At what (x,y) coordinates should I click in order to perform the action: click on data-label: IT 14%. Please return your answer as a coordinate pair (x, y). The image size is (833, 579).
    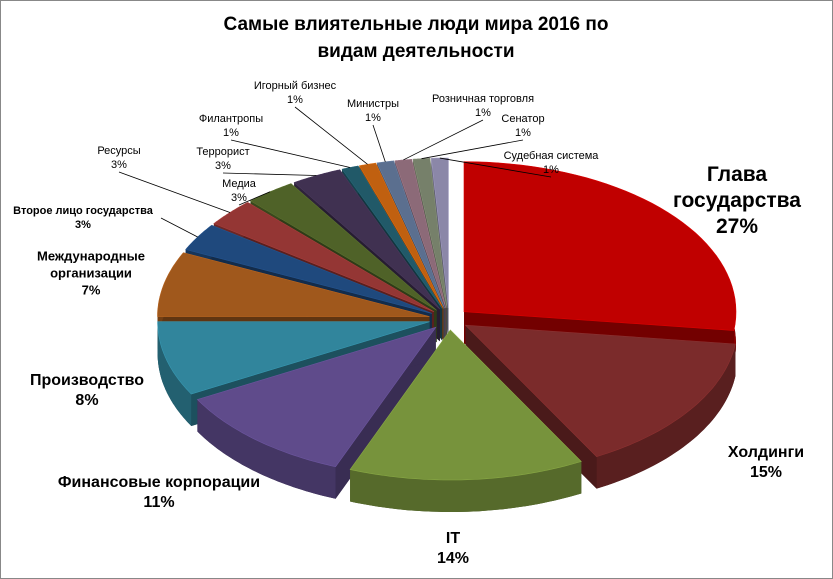
    Looking at the image, I should click on (453, 549).